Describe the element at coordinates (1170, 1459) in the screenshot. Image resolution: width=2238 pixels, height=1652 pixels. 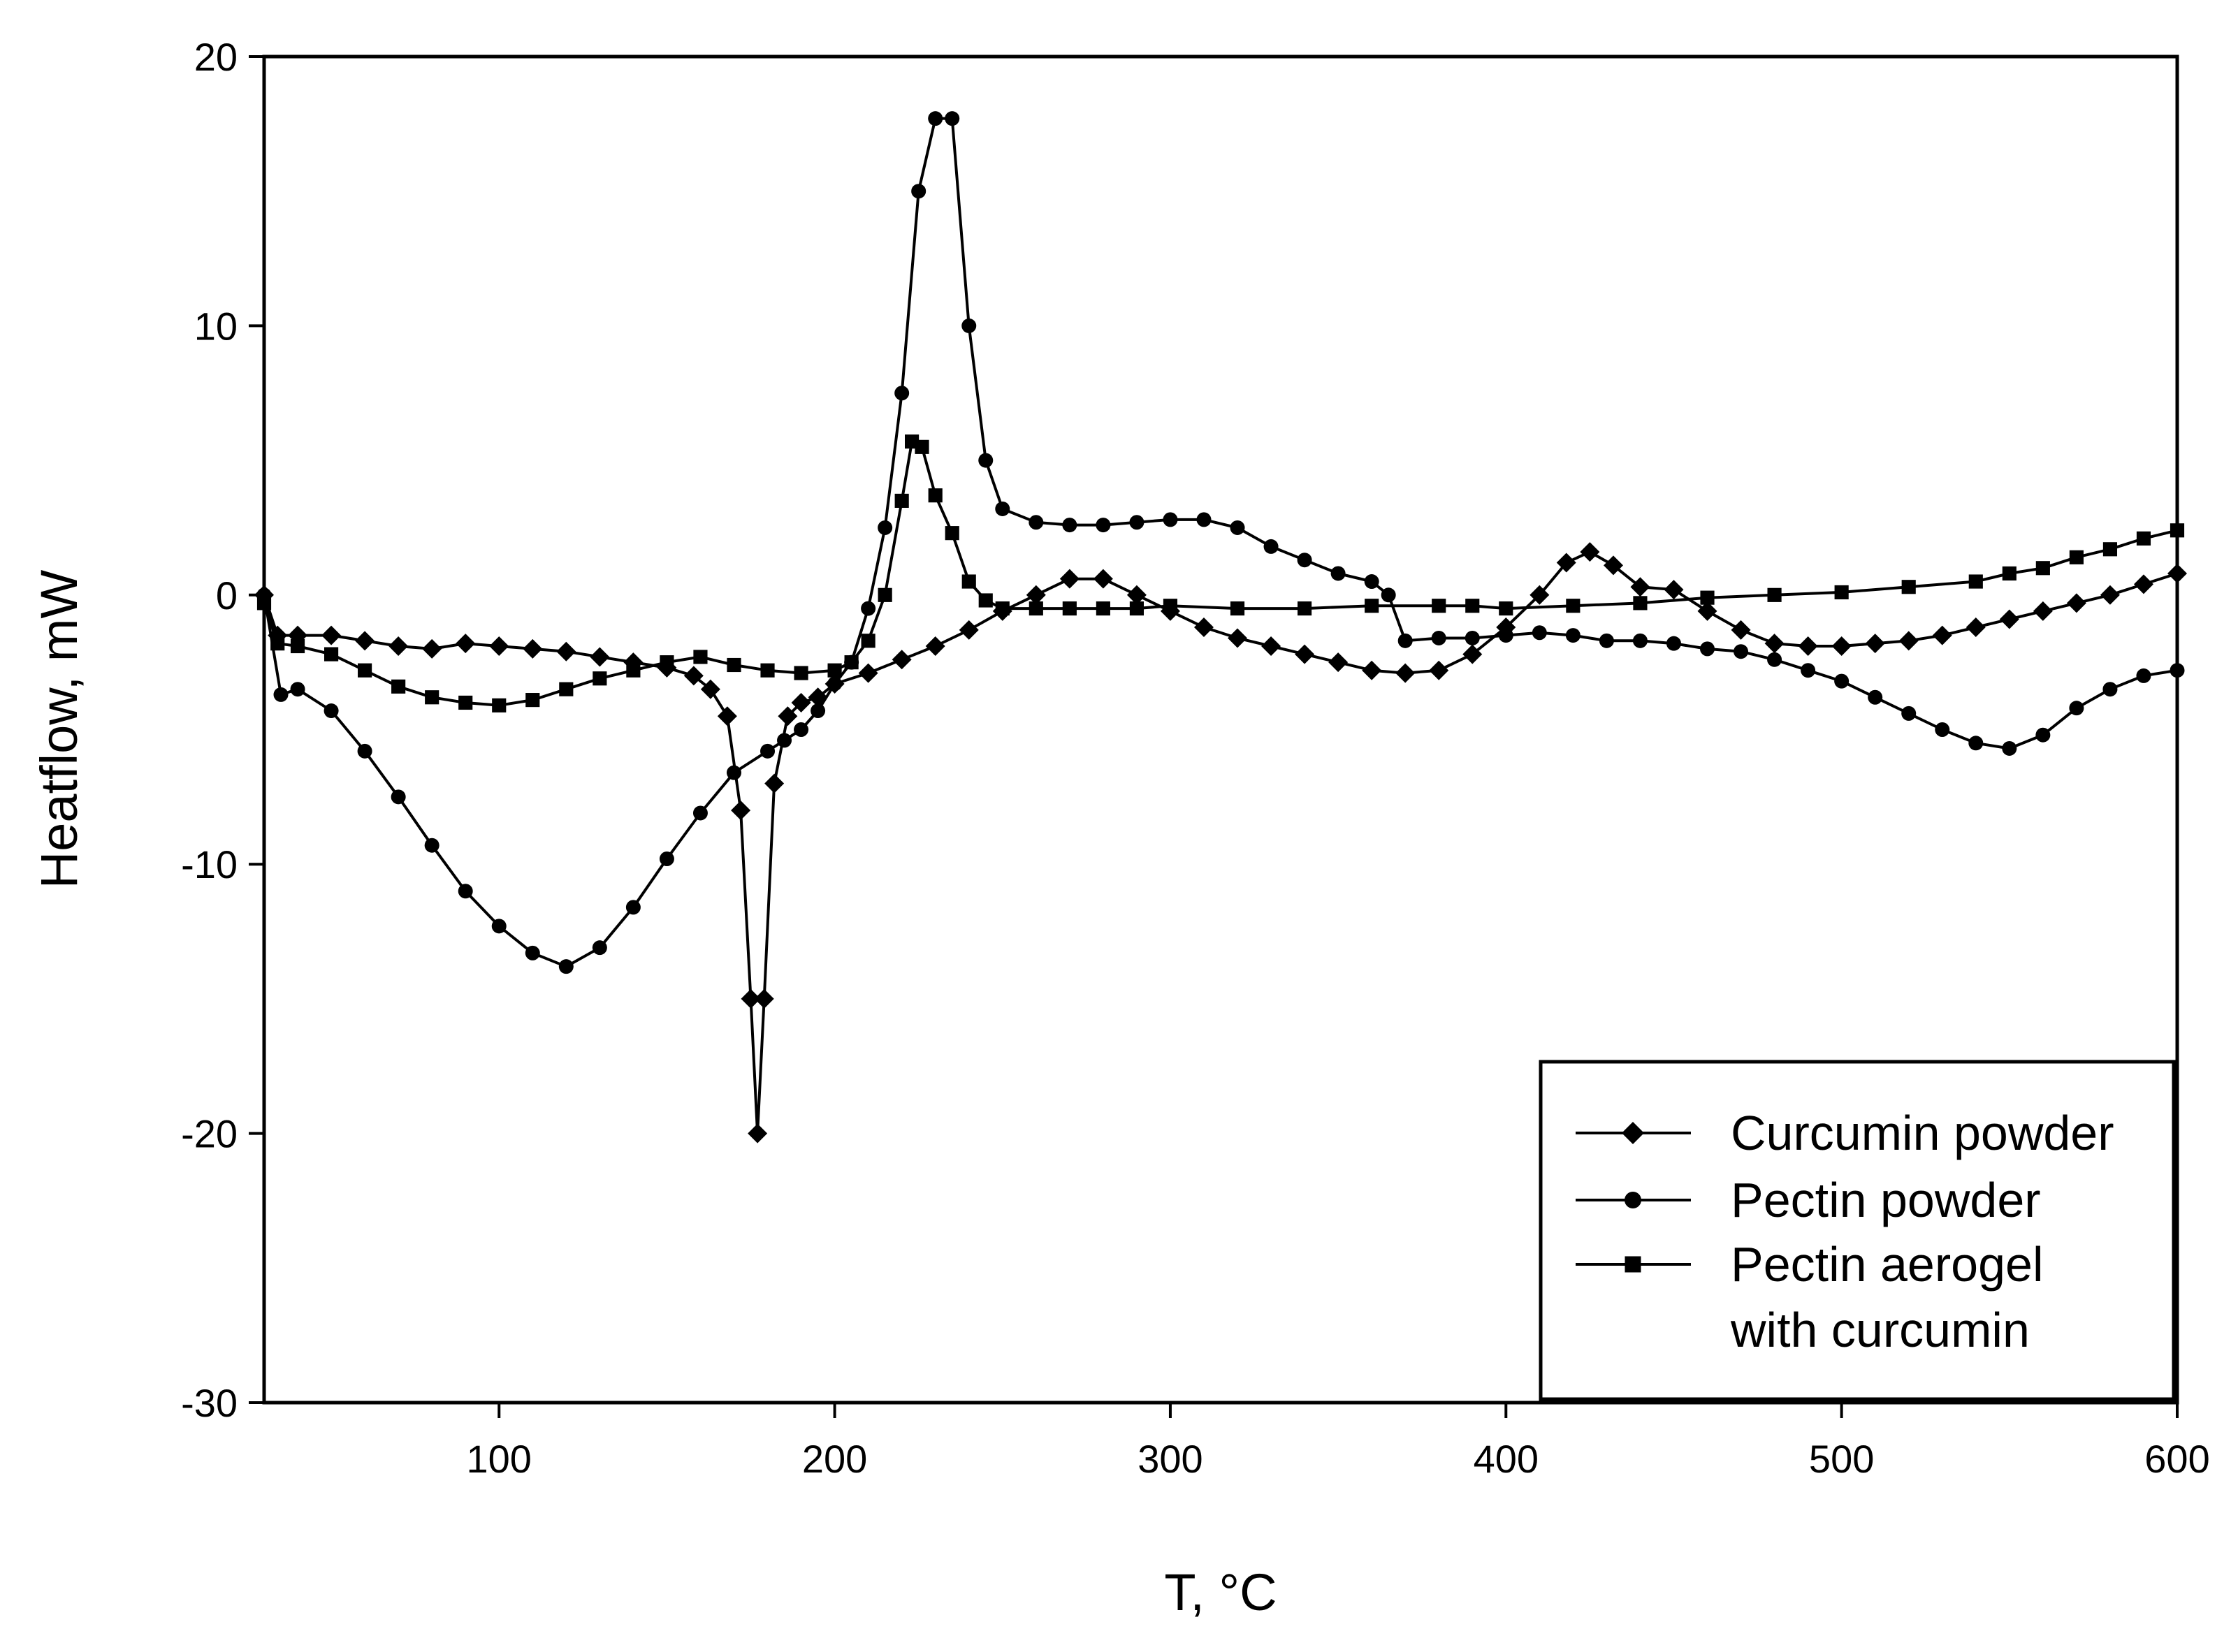
I see `x-tick-label: 300` at that location.